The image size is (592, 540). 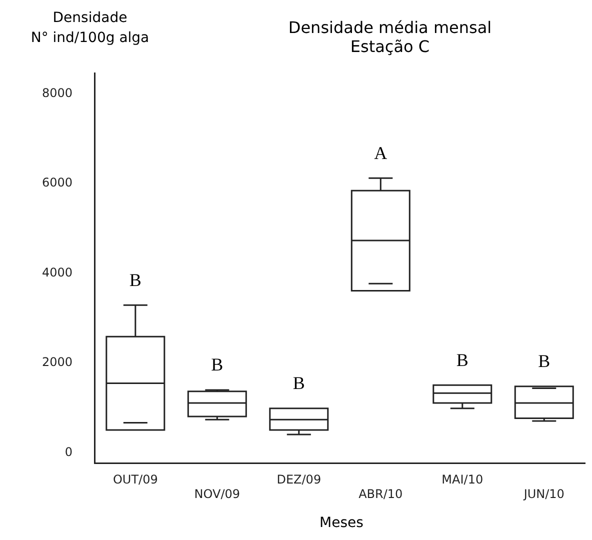 What do you see at coordinates (68, 451) in the screenshot?
I see `y-tick-label: 0` at bounding box center [68, 451].